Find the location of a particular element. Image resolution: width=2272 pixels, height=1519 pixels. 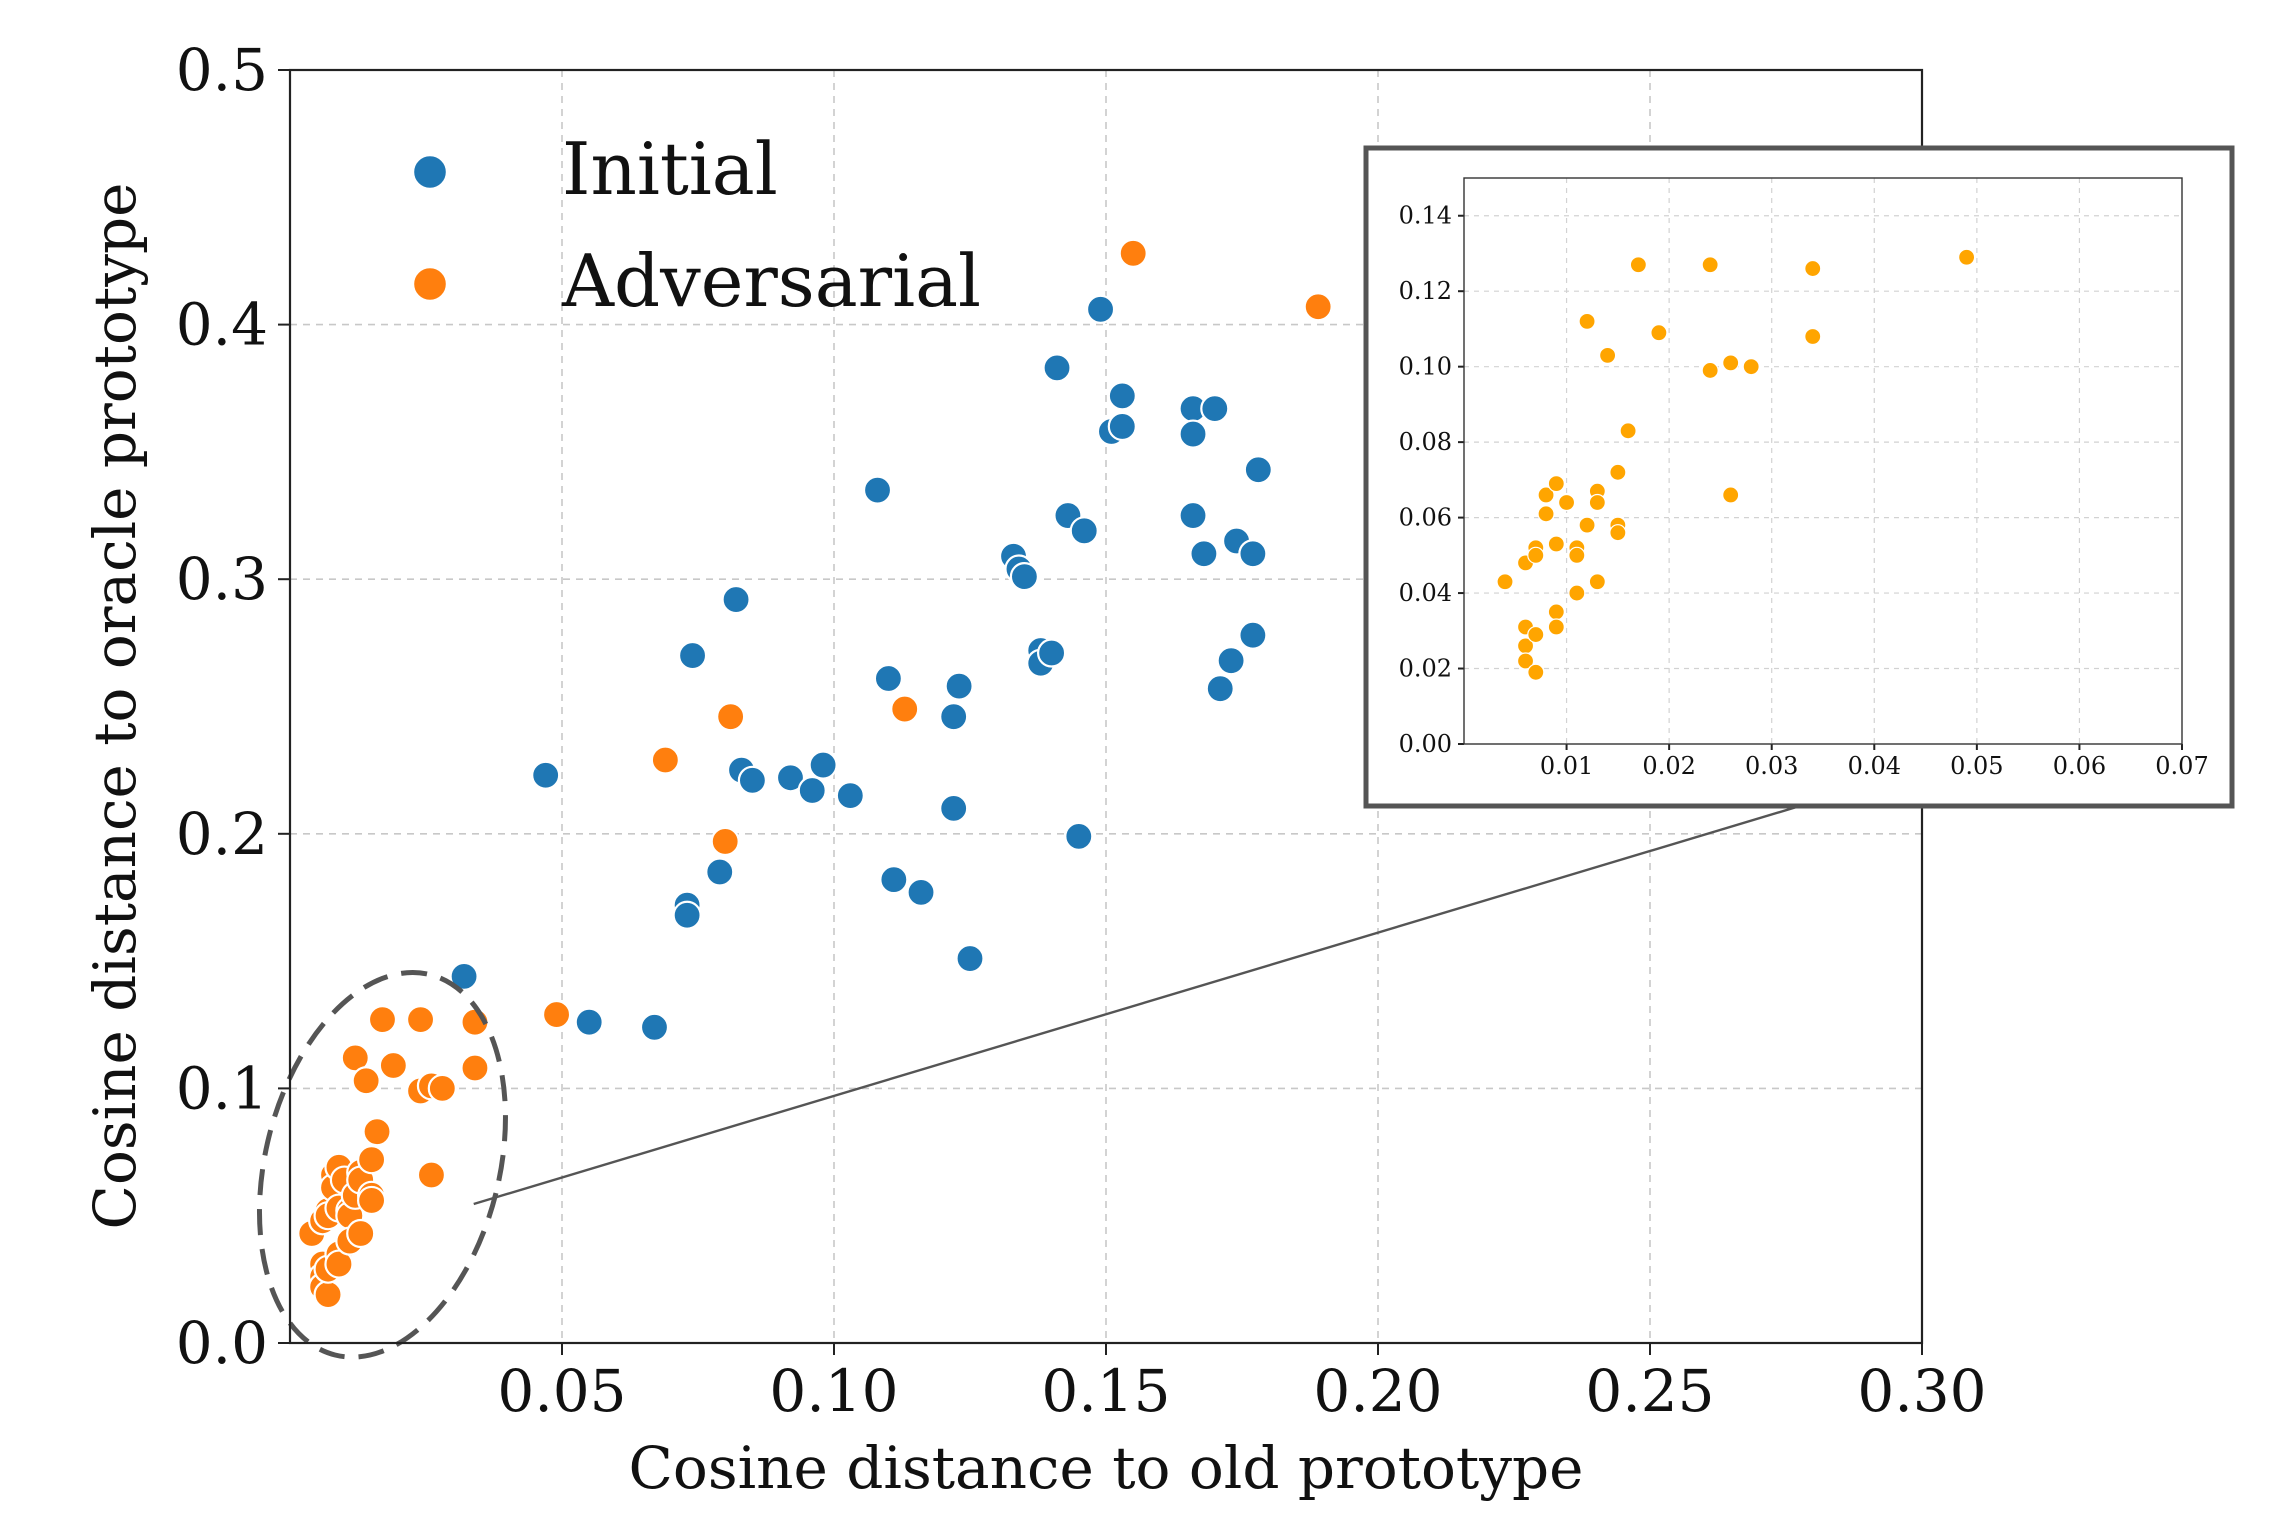

x-tick-label: 0.15 is located at coordinates (1105, 1391).